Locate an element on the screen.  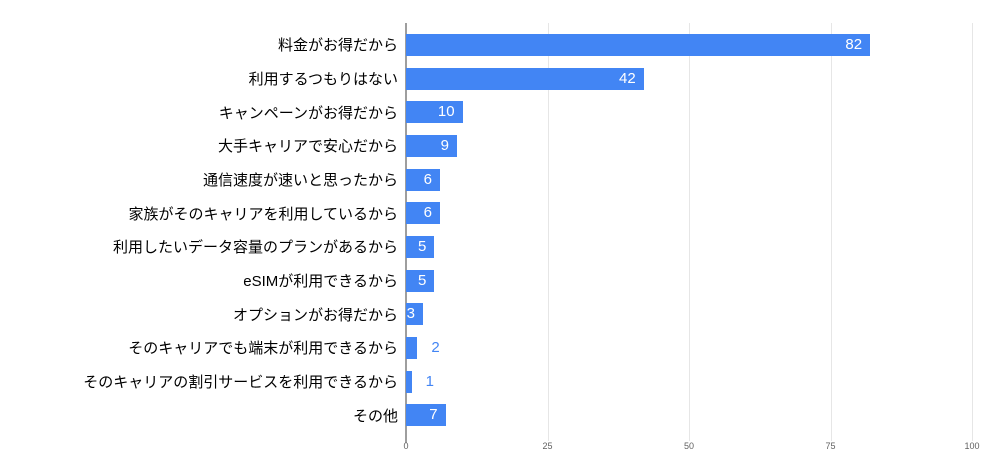
x-axis-tick-label: 100 is located at coordinates (972, 446).